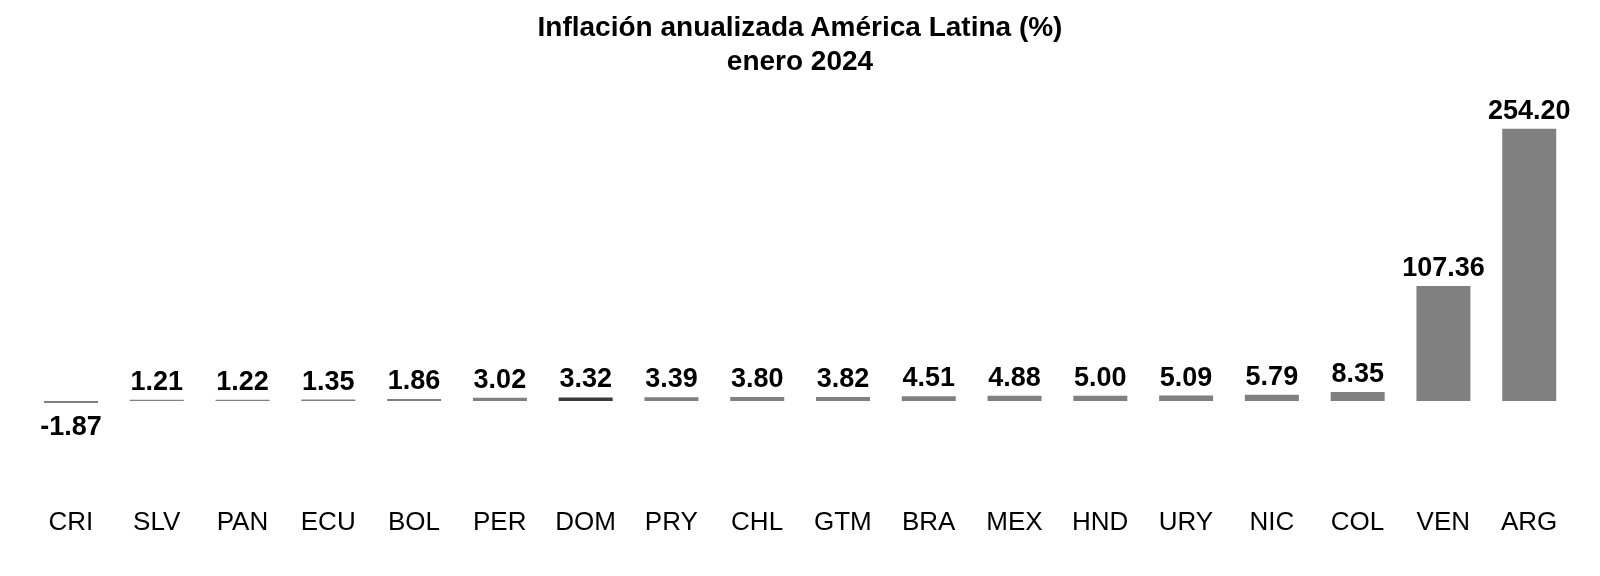 The image size is (1600, 576). I want to click on x-tick-label: VEN, so click(1443, 521).